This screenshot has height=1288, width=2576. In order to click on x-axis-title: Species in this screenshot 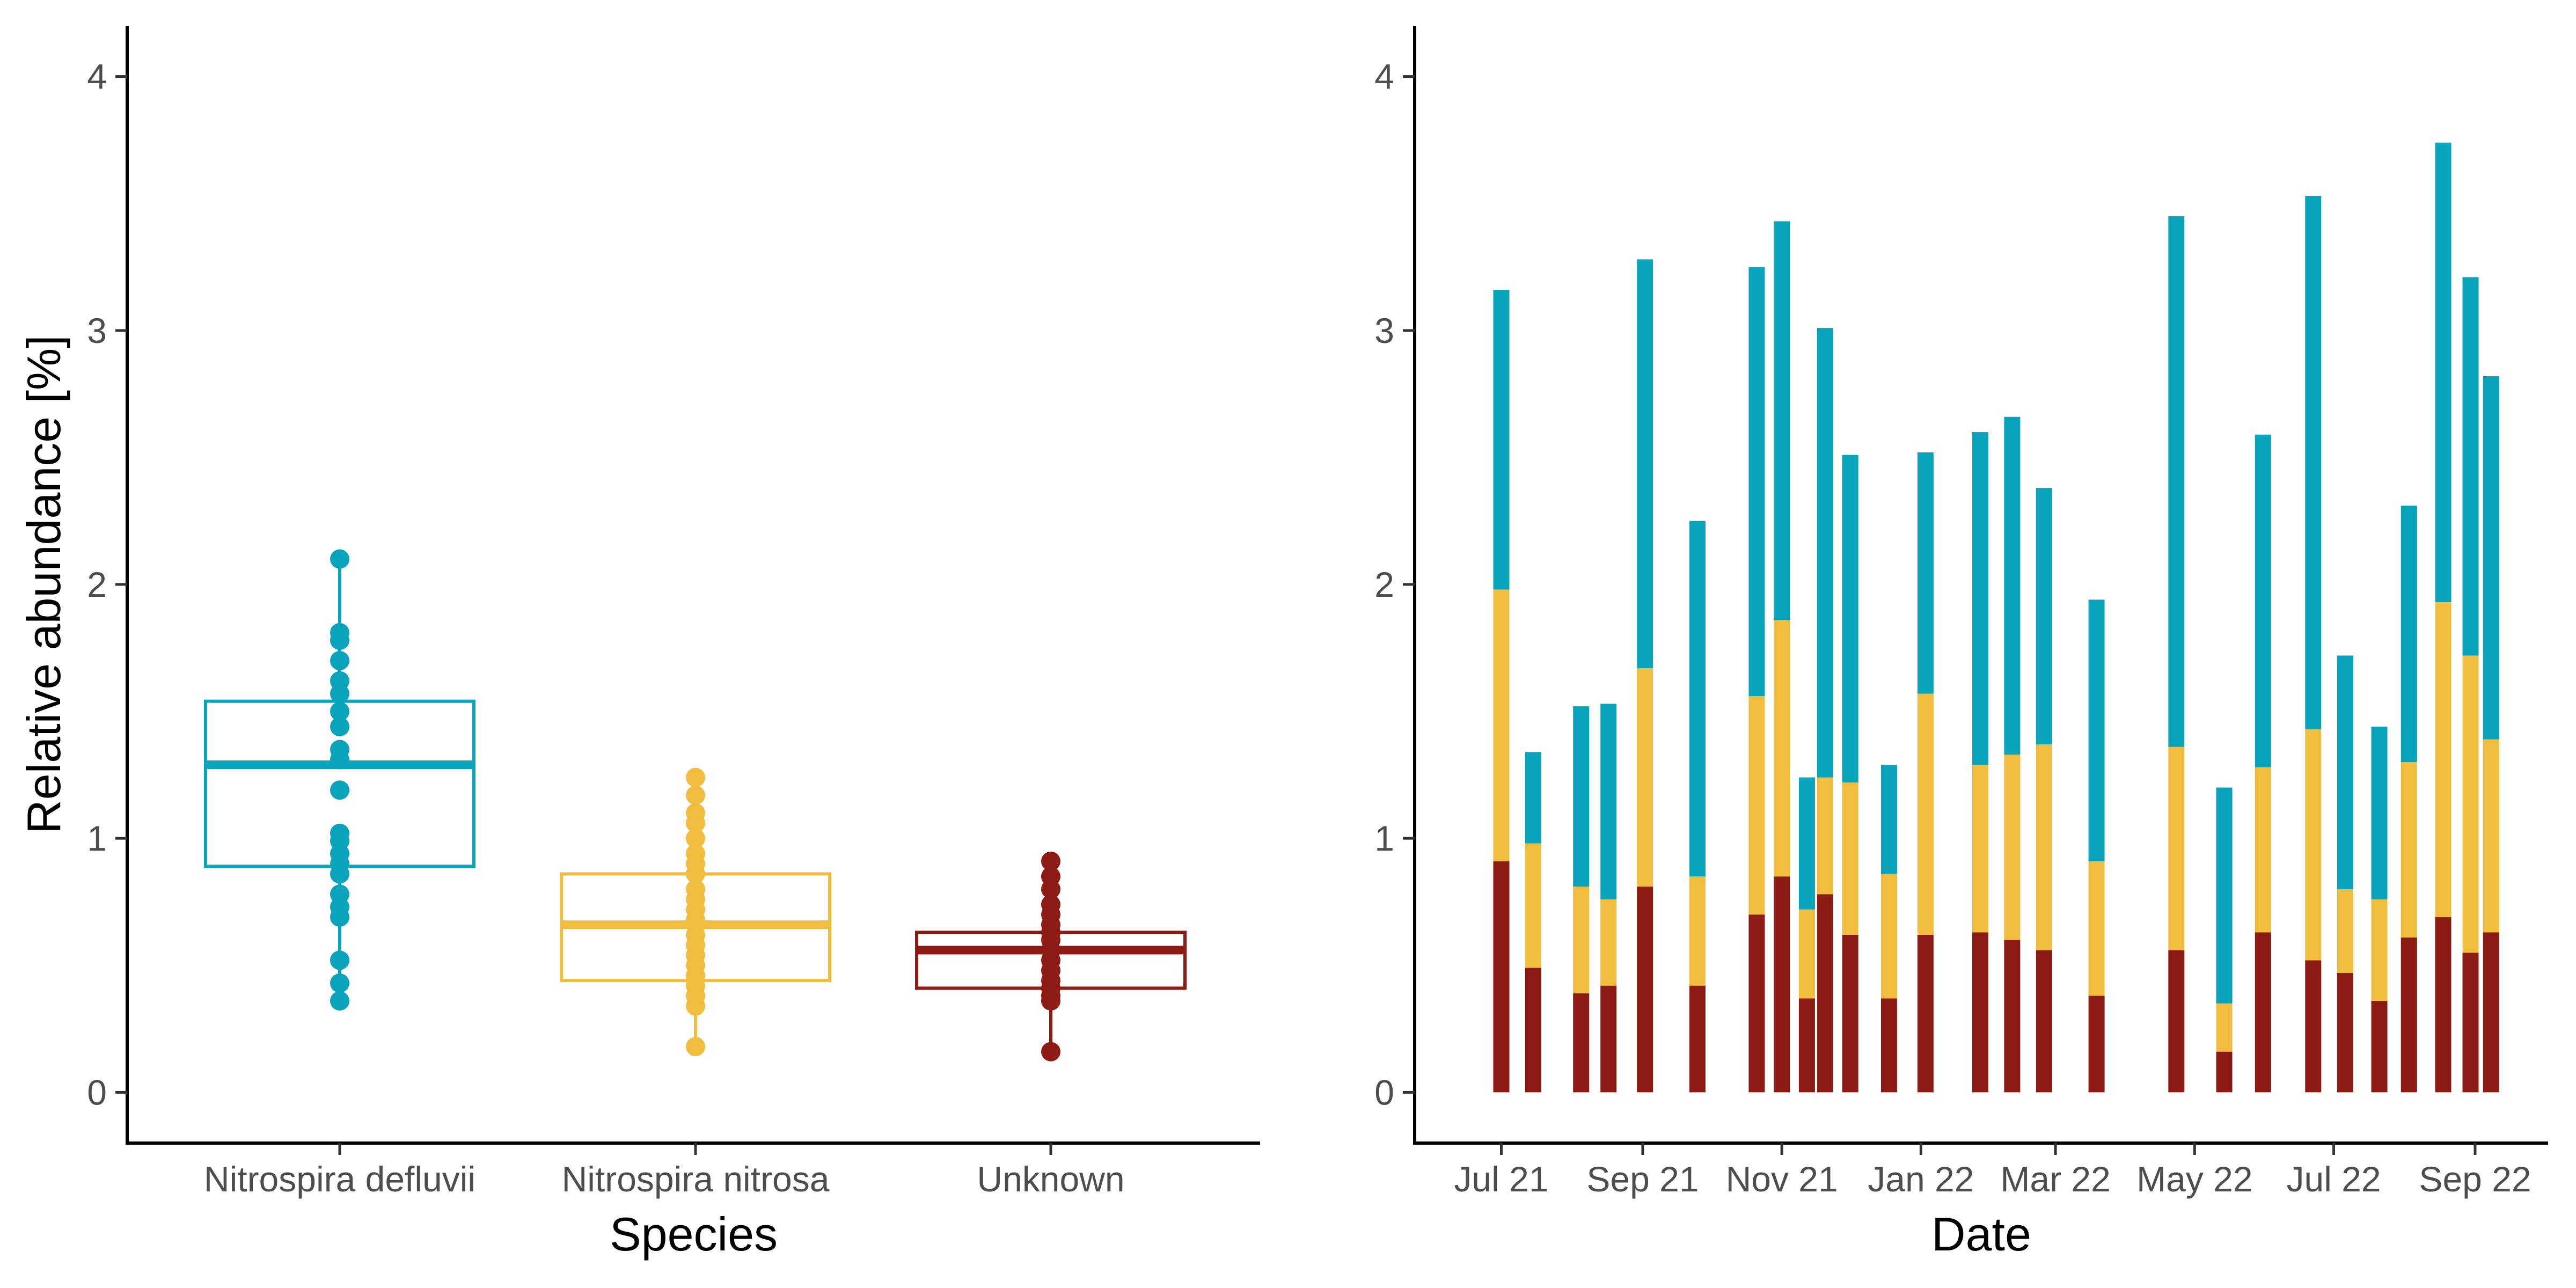, I will do `click(694, 1234)`.